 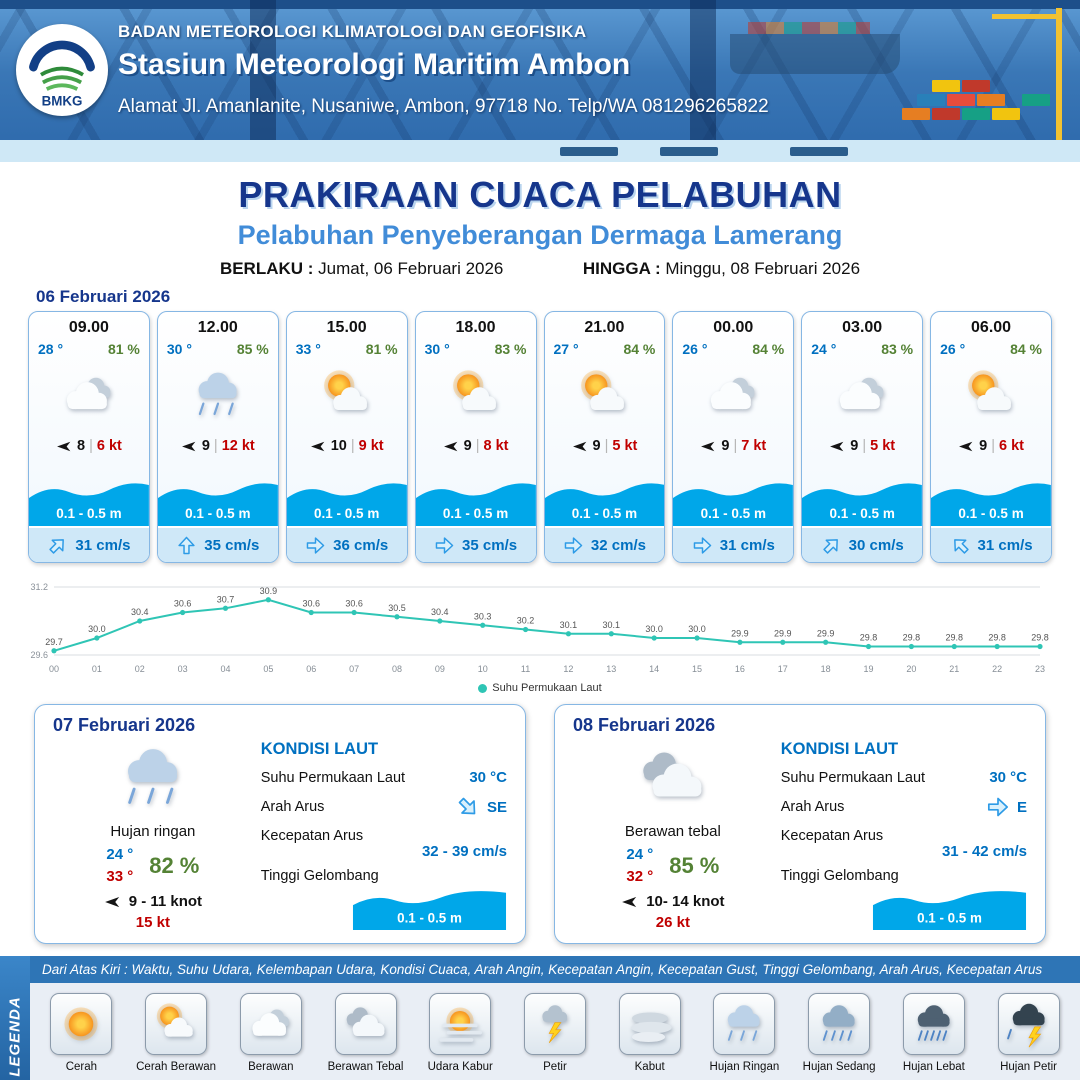 What do you see at coordinates (672, 831) in the screenshot?
I see `condition-label: Berawan tebal` at bounding box center [672, 831].